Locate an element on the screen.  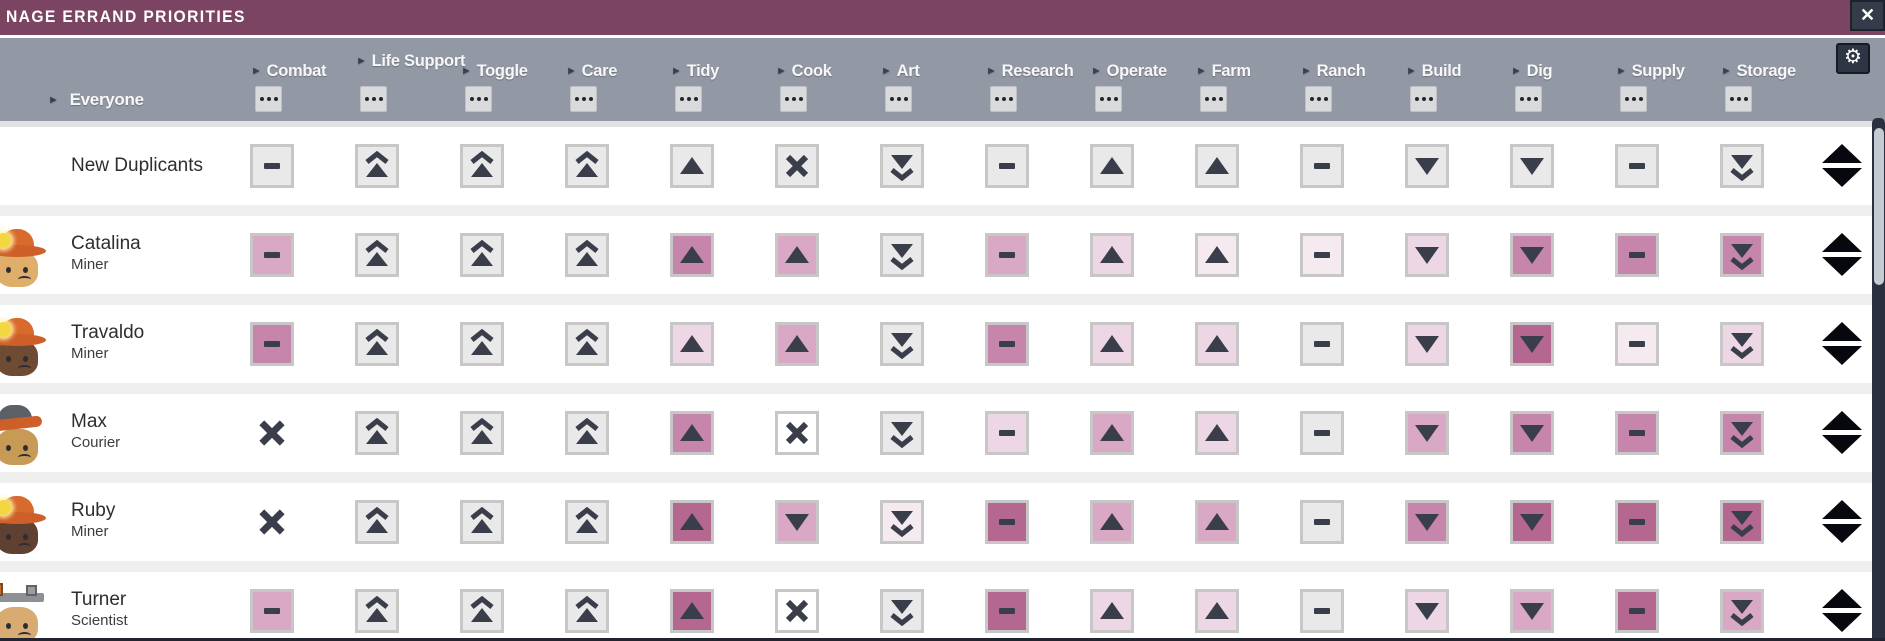
priority-cell-max-ranch is located at coordinates (1322, 433).